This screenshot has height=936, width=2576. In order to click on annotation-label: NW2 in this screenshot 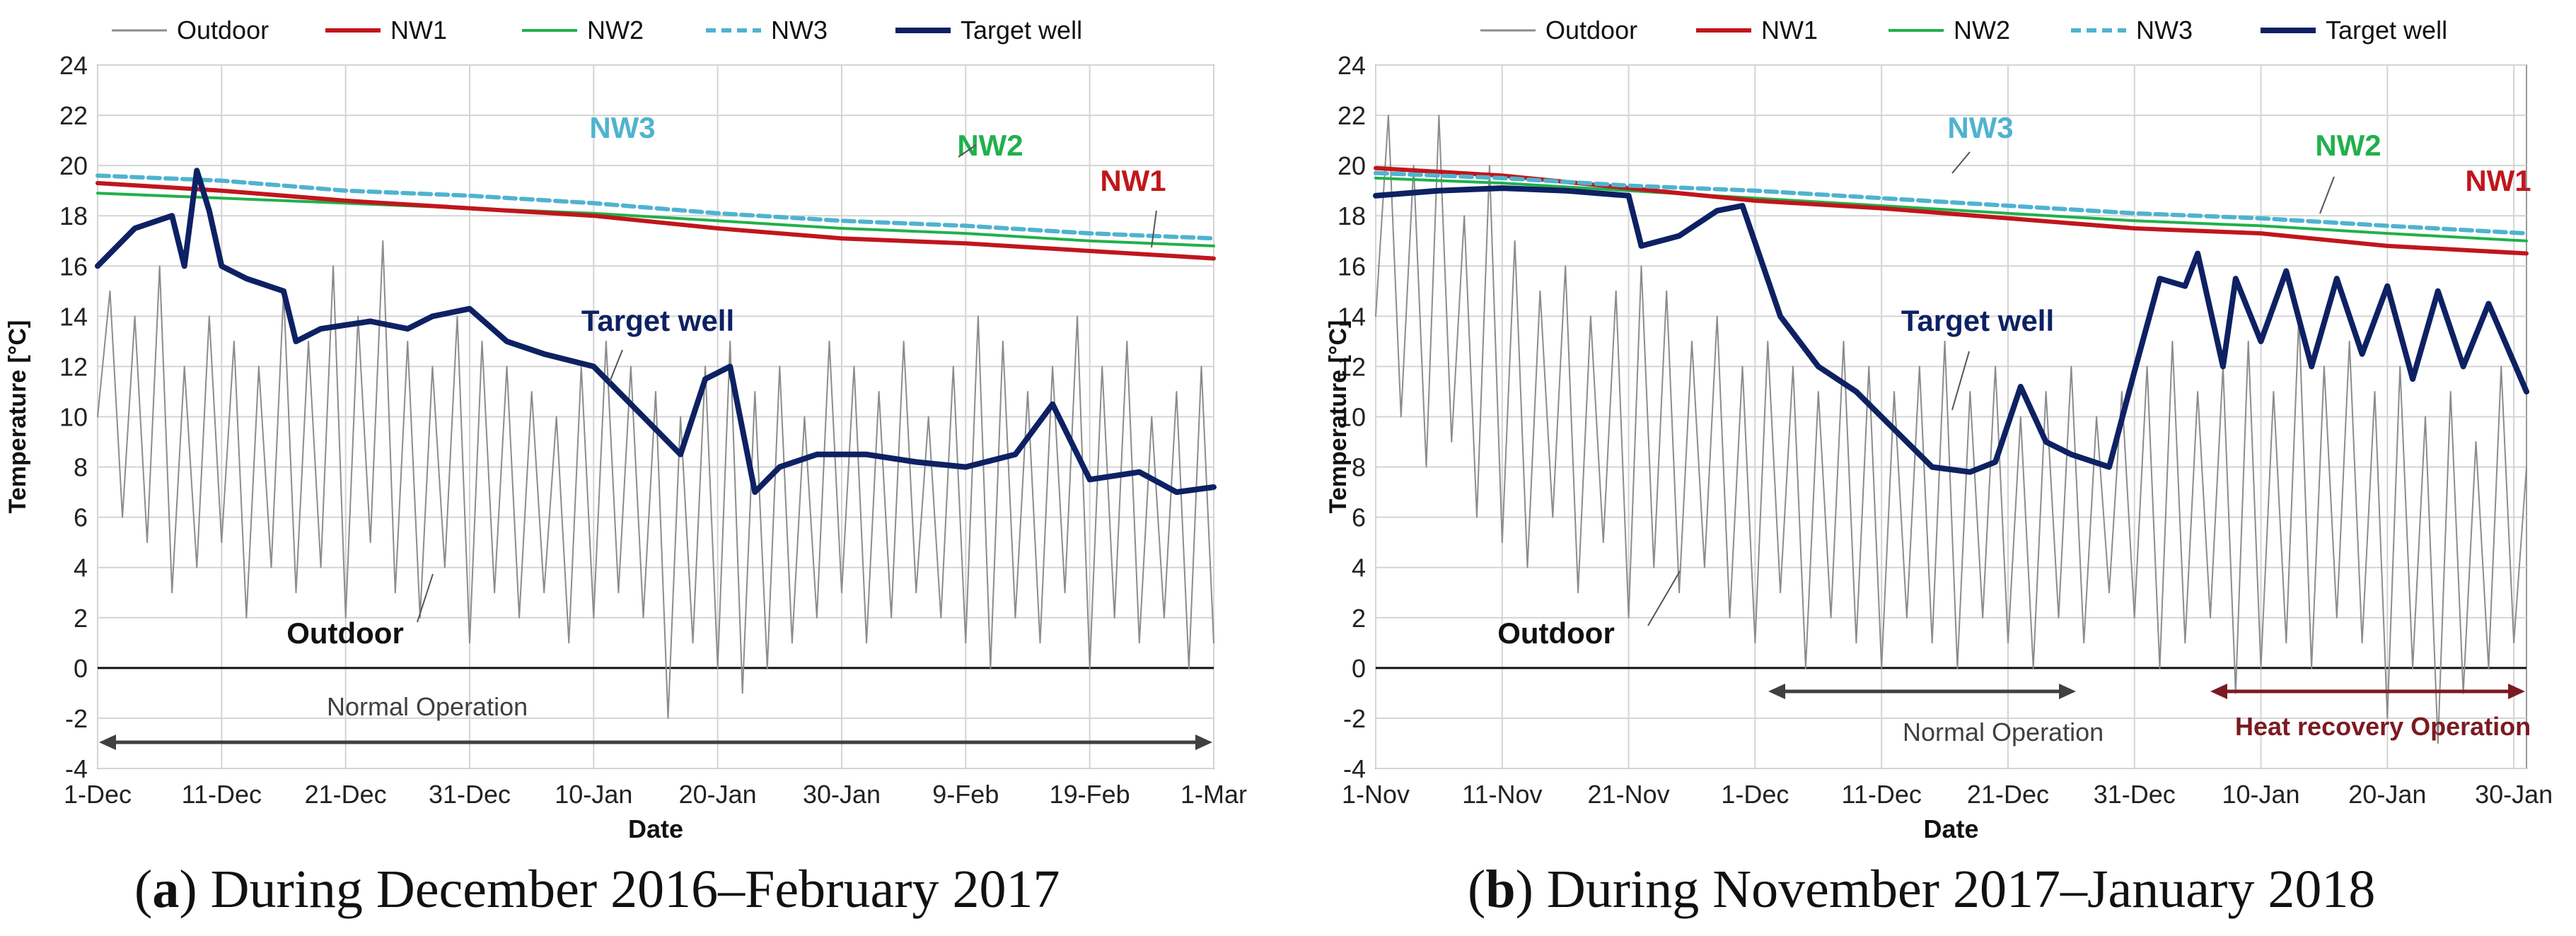, I will do `click(990, 145)`.